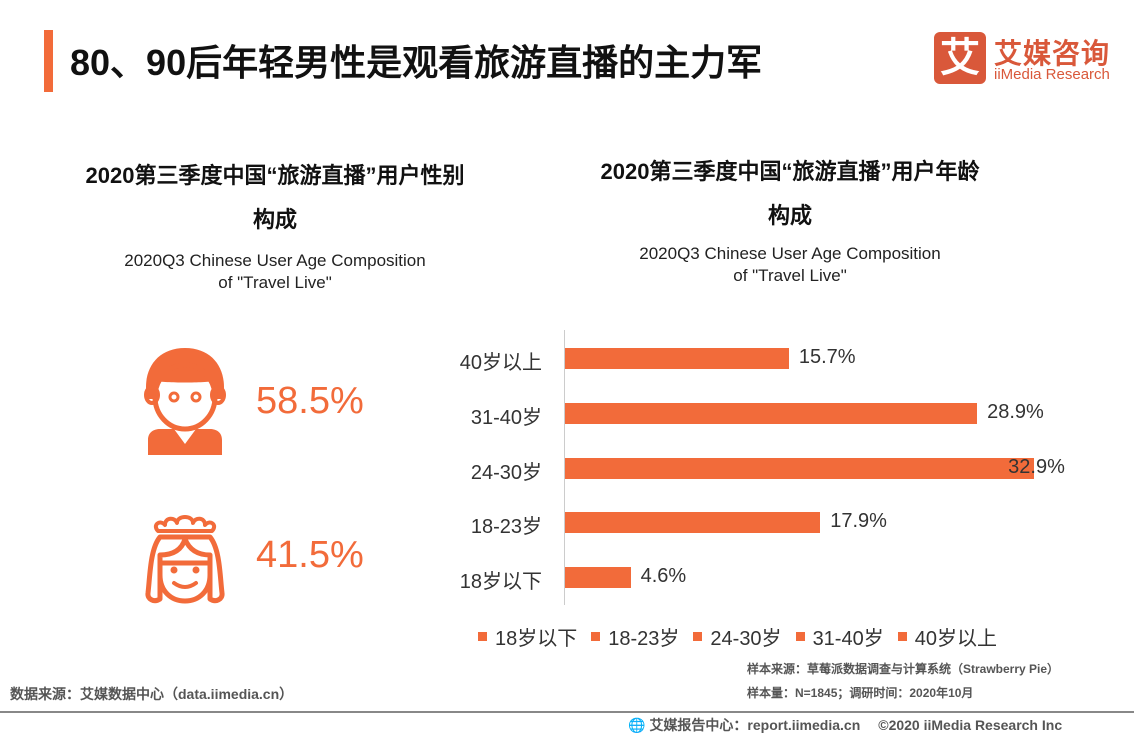  What do you see at coordinates (970, 725) in the screenshot?
I see `copyright: ©2020 iiMedia Research Inc` at bounding box center [970, 725].